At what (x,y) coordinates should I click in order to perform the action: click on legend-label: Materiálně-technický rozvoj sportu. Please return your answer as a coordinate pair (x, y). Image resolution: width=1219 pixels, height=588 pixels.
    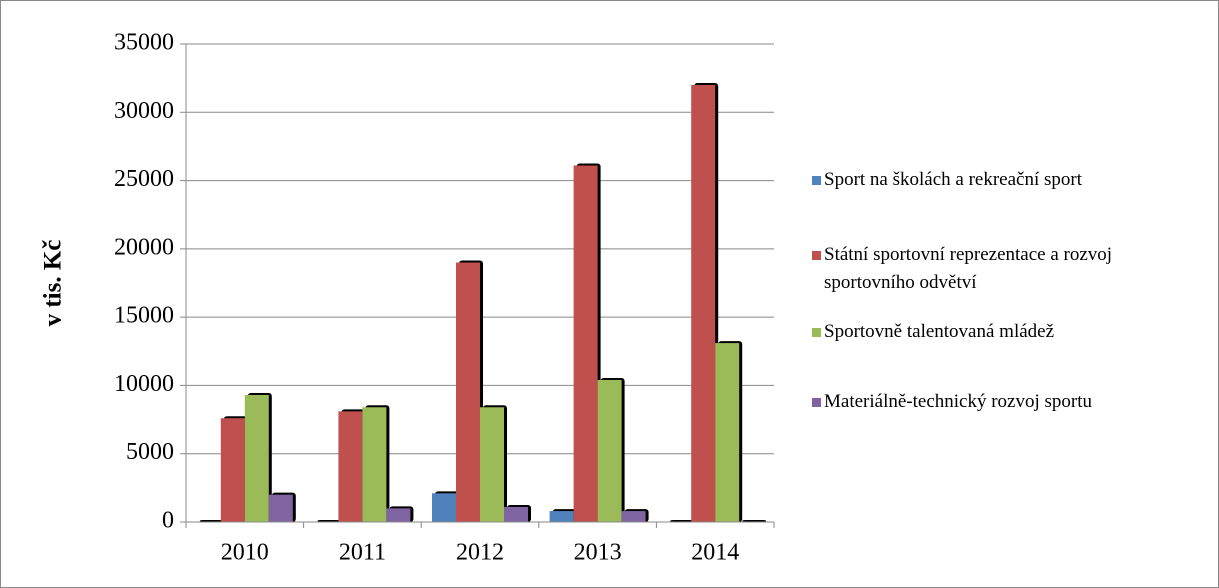
    Looking at the image, I should click on (958, 401).